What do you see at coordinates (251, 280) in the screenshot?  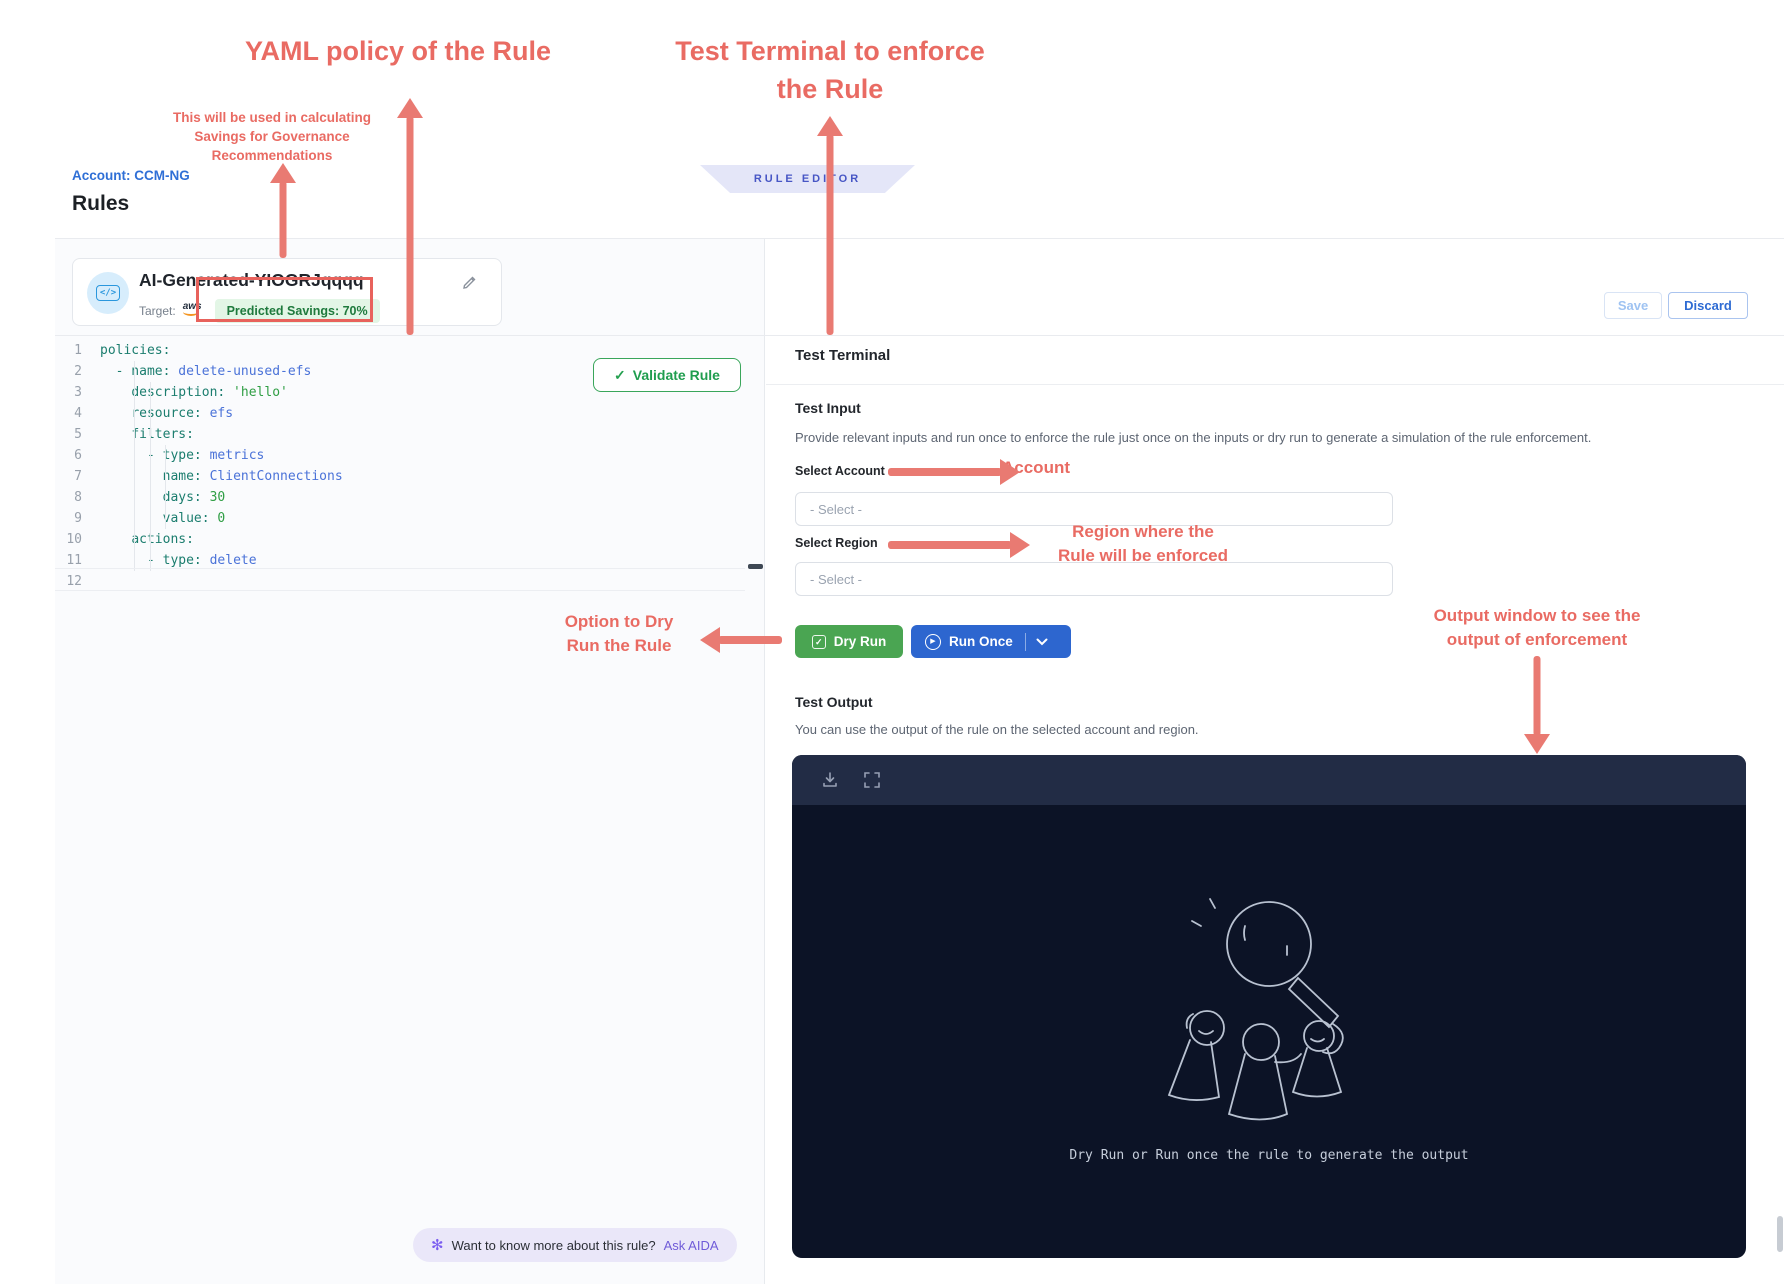 I see `rule-name: AI-Generated-YIOGRJqqqq` at bounding box center [251, 280].